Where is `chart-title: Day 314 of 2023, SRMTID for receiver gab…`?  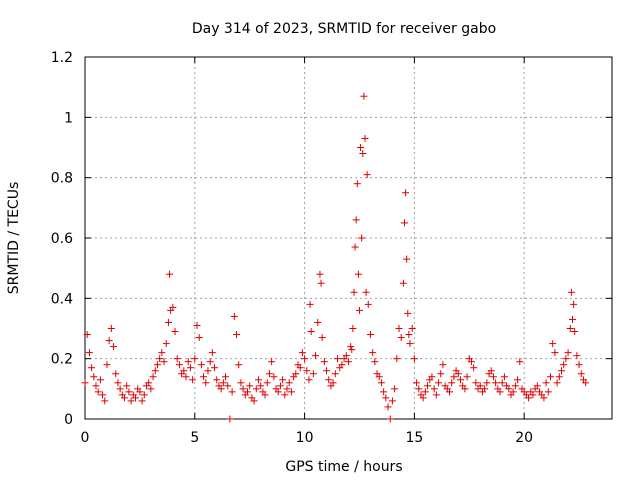
chart-title: Day 314 of 2023, SRMTID for receiver gab… is located at coordinates (344, 29).